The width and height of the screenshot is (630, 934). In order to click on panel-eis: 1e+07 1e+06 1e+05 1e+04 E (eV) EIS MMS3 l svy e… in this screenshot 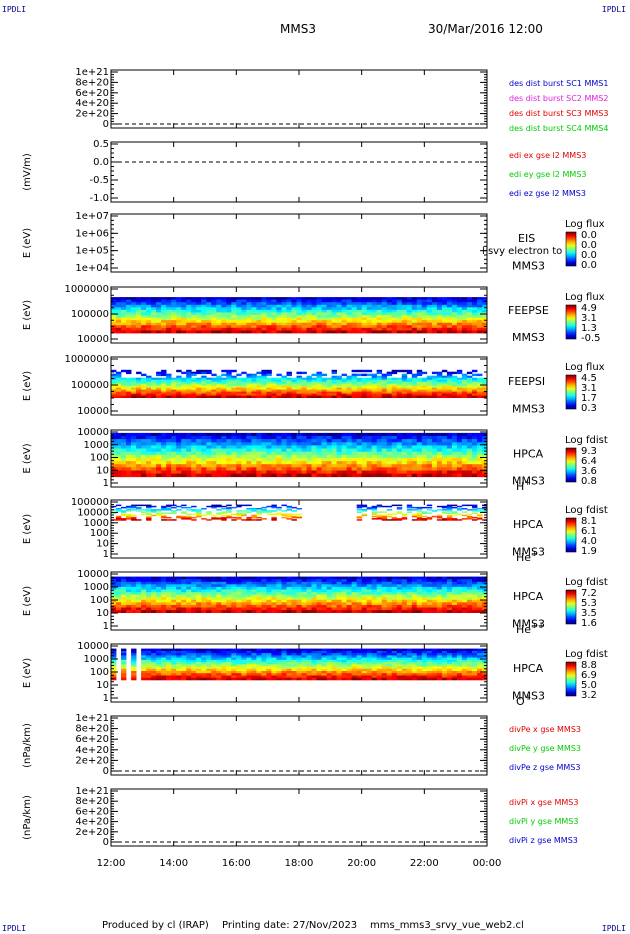, I will do `click(313, 242)`.